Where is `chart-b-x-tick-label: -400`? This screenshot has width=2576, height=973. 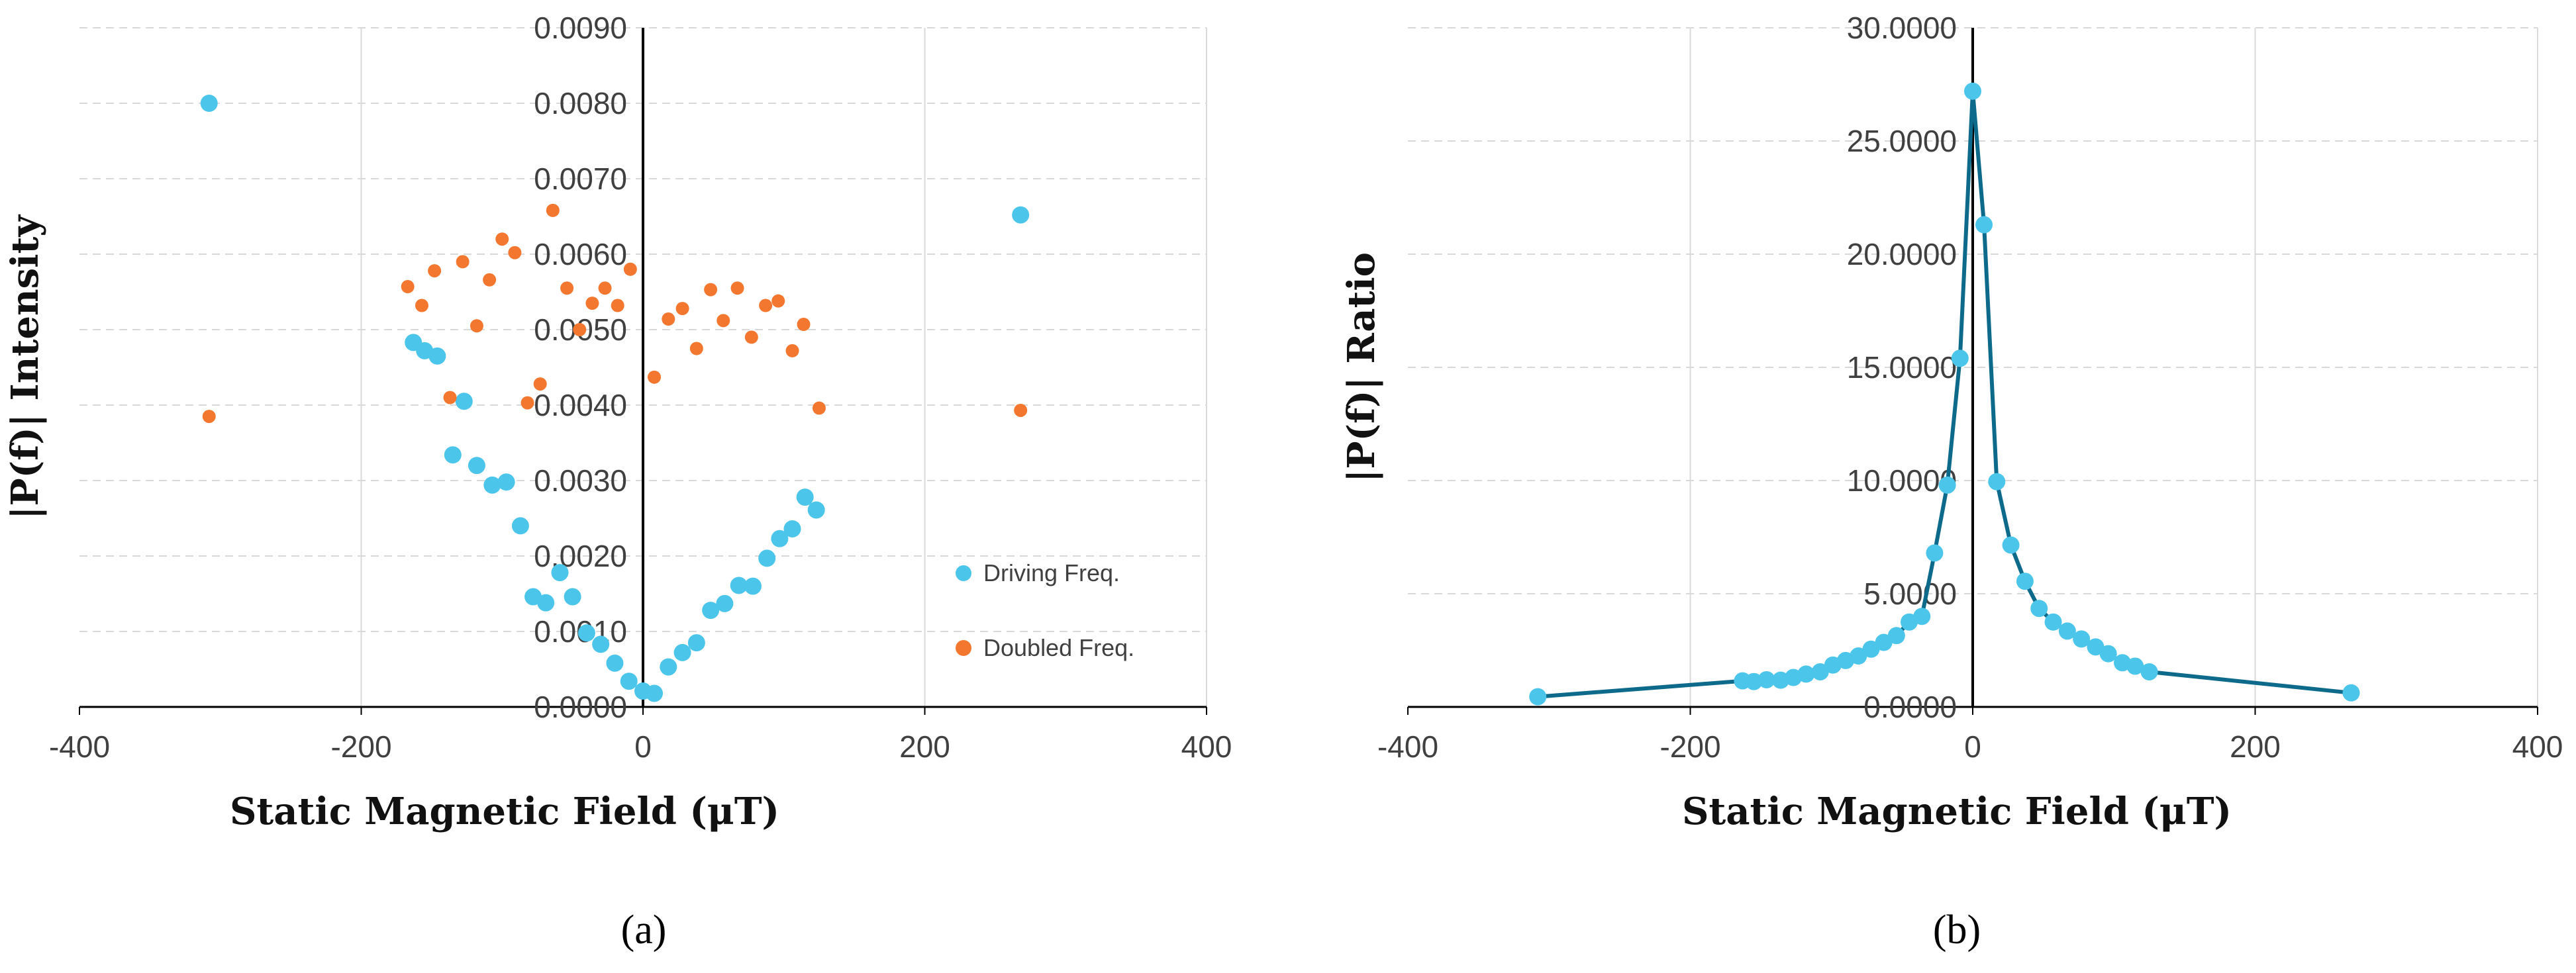 chart-b-x-tick-label: -400 is located at coordinates (1407, 746).